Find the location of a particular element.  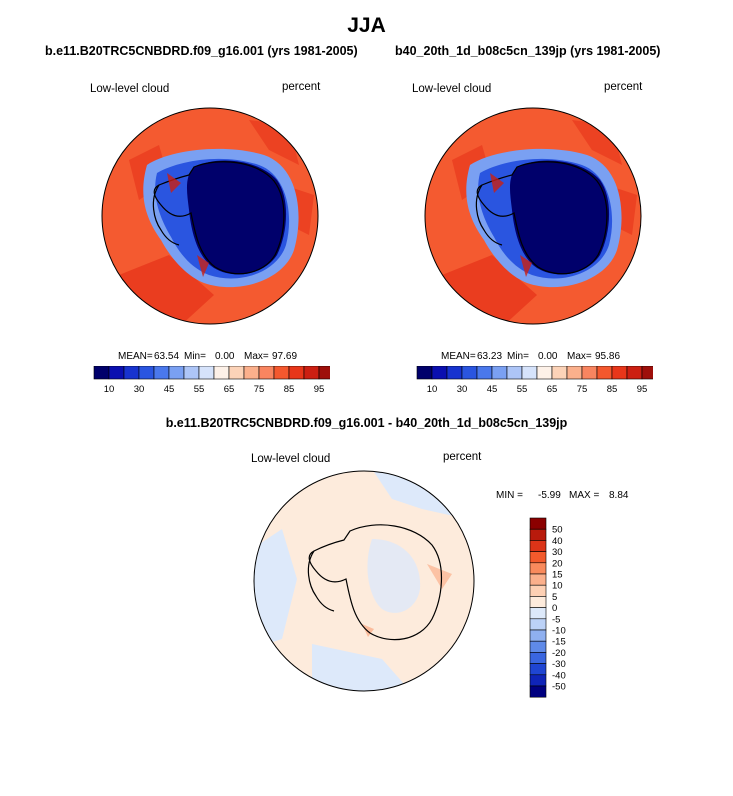

panel-2-polar-map is located at coordinates (533, 216).